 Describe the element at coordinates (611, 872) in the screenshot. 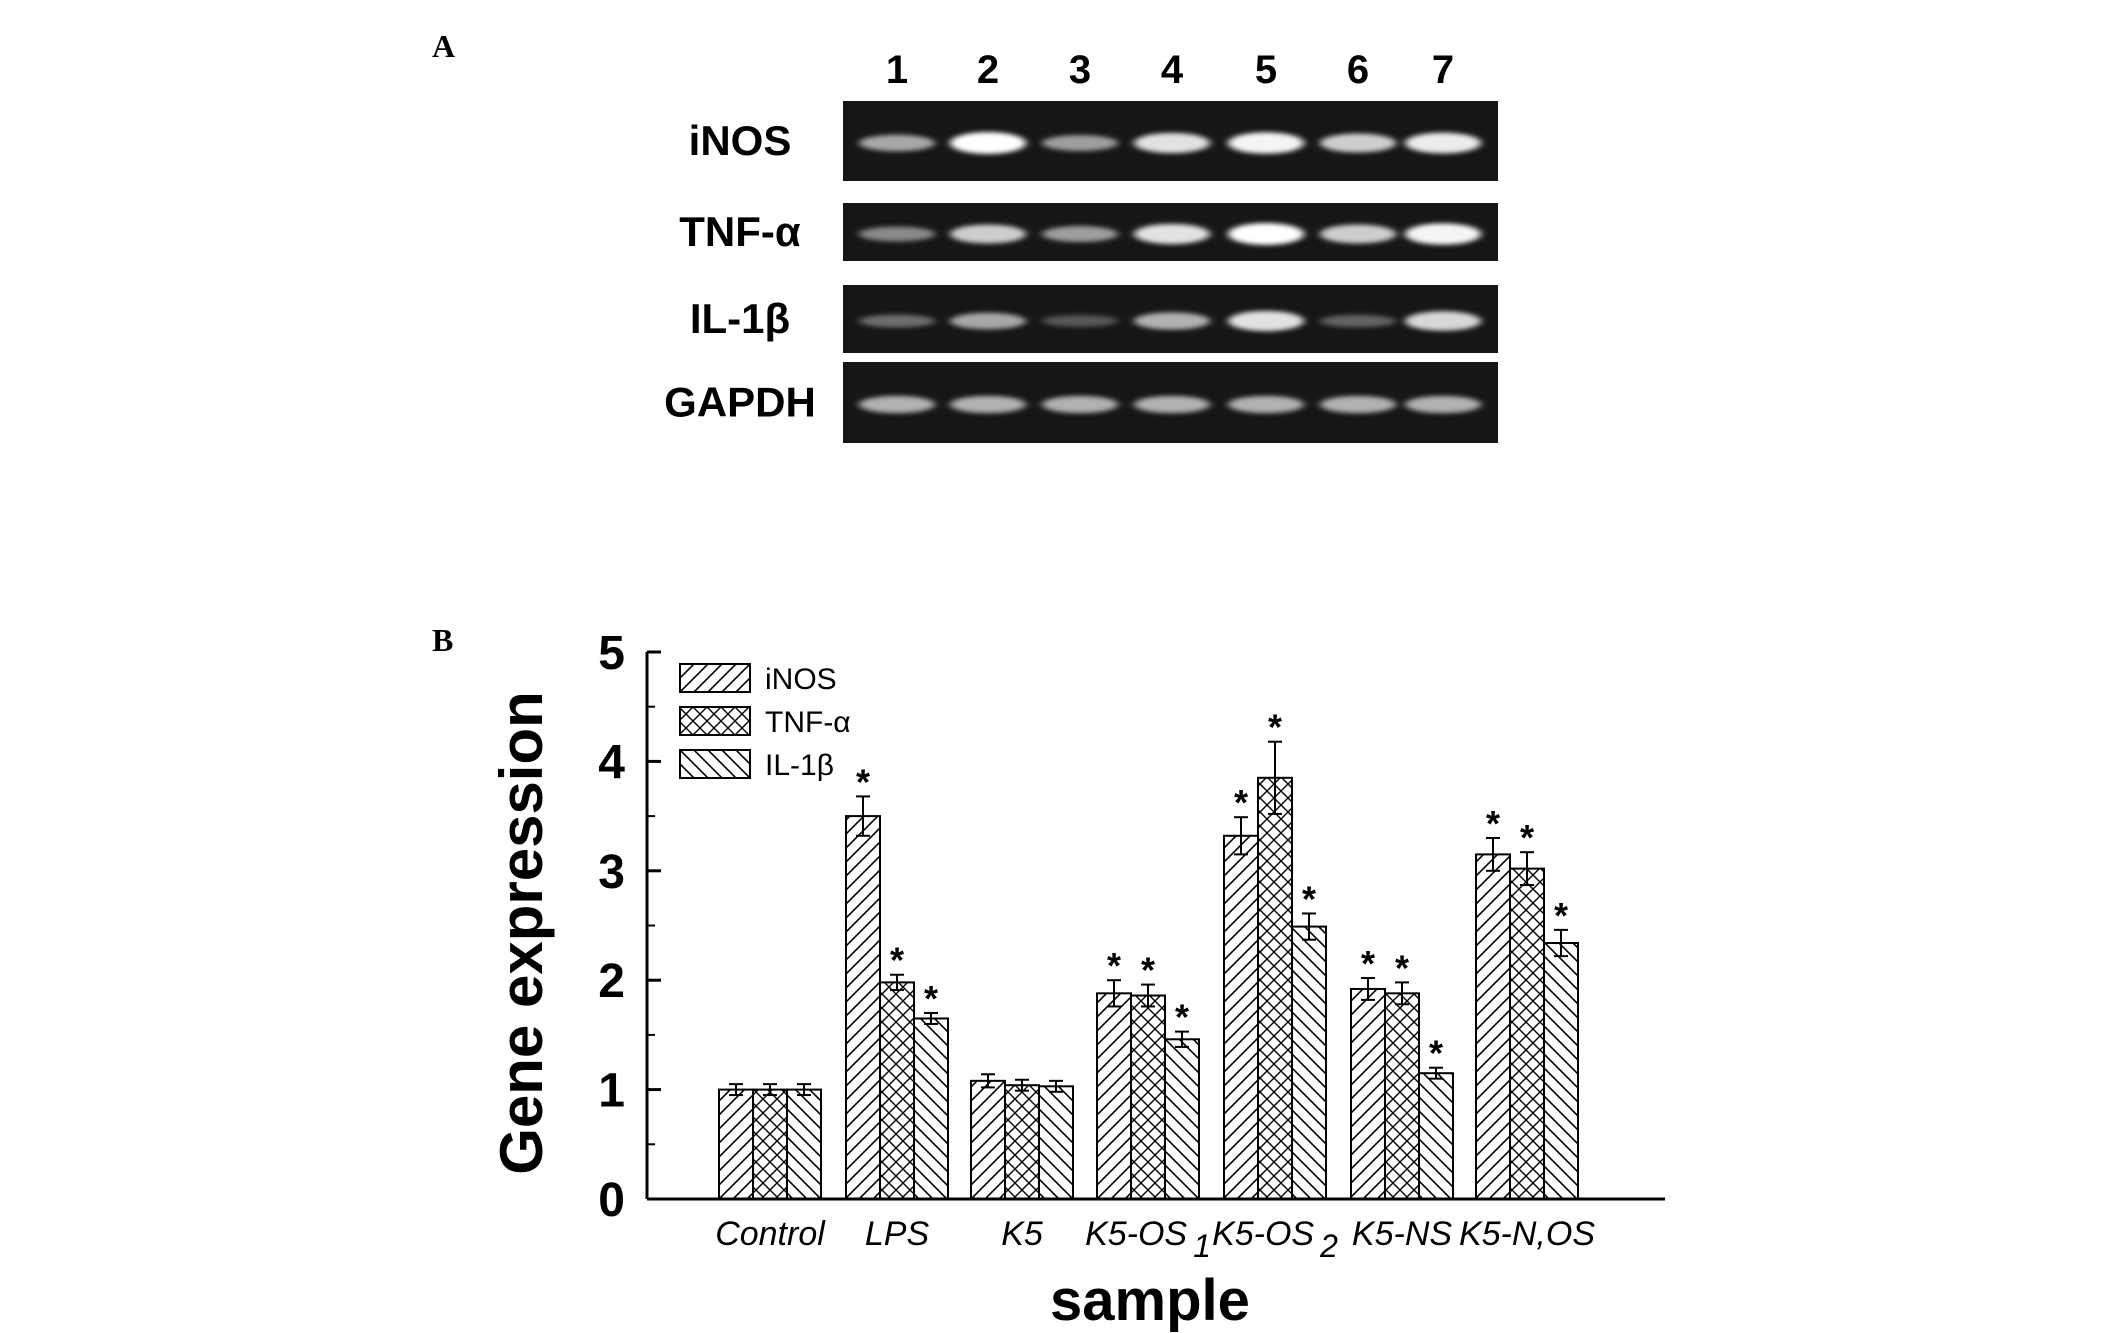

I see `y-tick-label: 3` at that location.